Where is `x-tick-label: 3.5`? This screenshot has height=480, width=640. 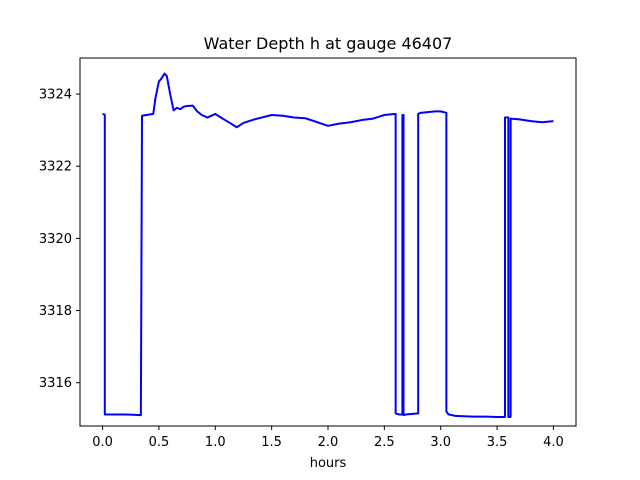
x-tick-label: 3.5 is located at coordinates (497, 442).